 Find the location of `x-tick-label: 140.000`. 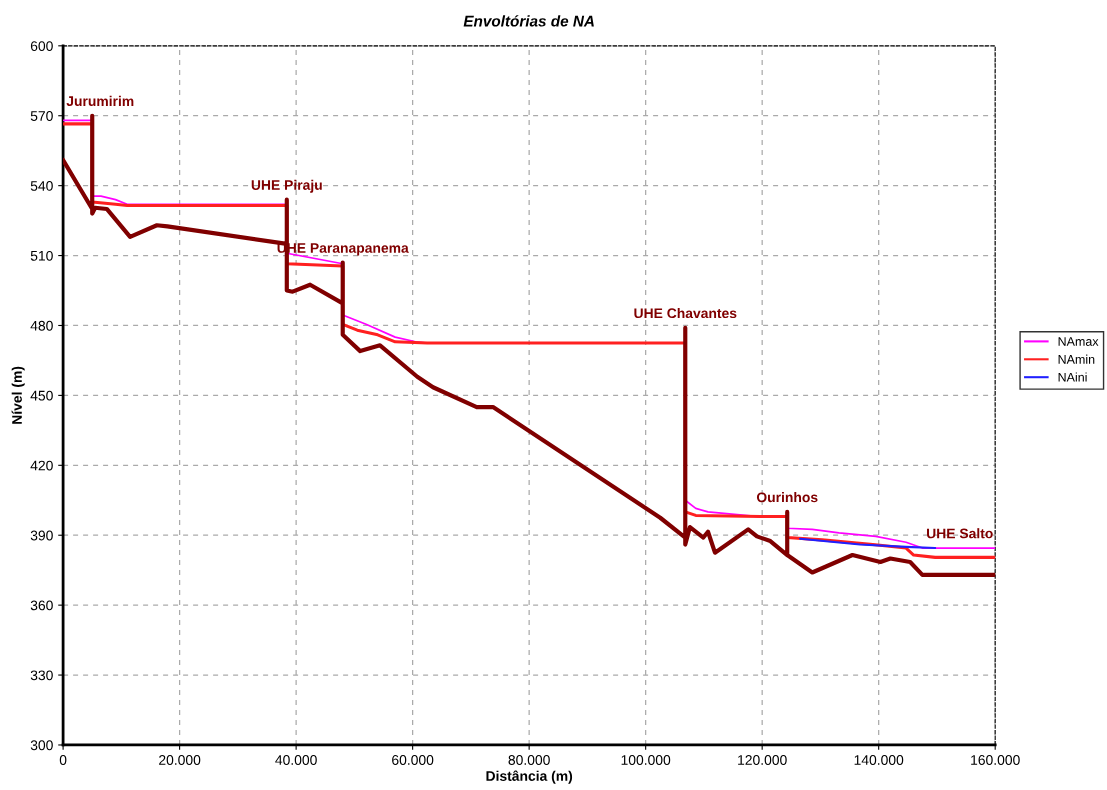

x-tick-label: 140.000 is located at coordinates (879, 760).